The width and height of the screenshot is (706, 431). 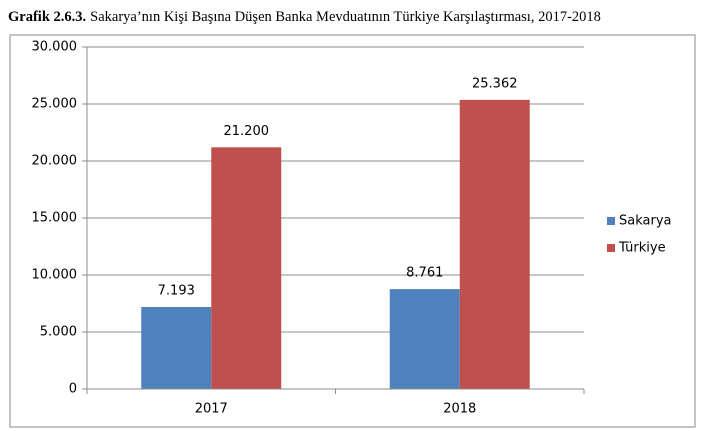 What do you see at coordinates (55, 161) in the screenshot?
I see `y-tick-label: 20.000` at bounding box center [55, 161].